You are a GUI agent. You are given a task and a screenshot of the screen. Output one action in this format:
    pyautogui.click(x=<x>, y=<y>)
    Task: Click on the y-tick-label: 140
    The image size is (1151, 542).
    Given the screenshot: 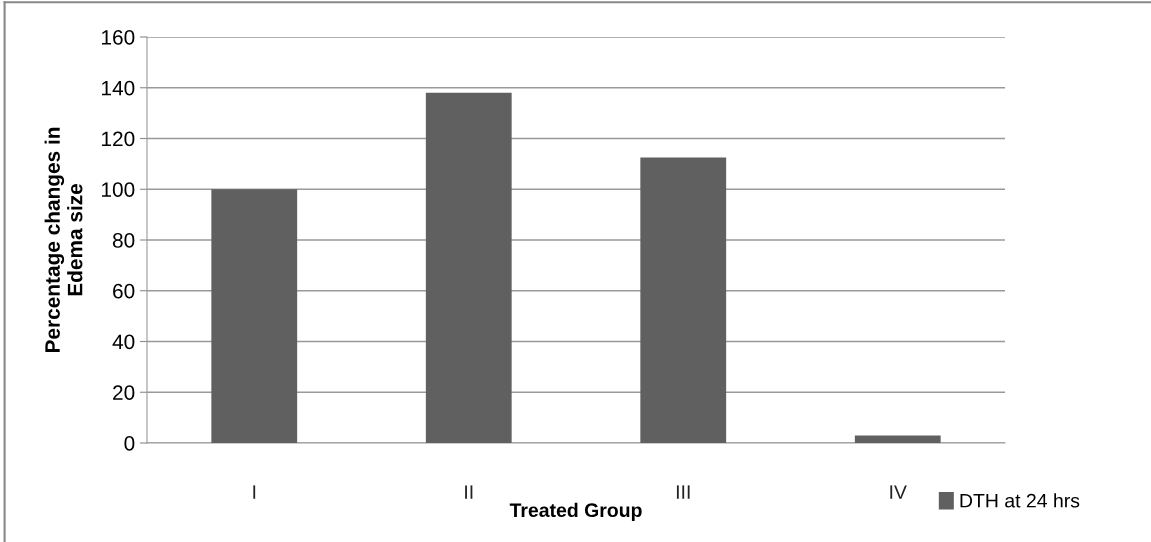 What is the action you would take?
    pyautogui.click(x=118, y=88)
    